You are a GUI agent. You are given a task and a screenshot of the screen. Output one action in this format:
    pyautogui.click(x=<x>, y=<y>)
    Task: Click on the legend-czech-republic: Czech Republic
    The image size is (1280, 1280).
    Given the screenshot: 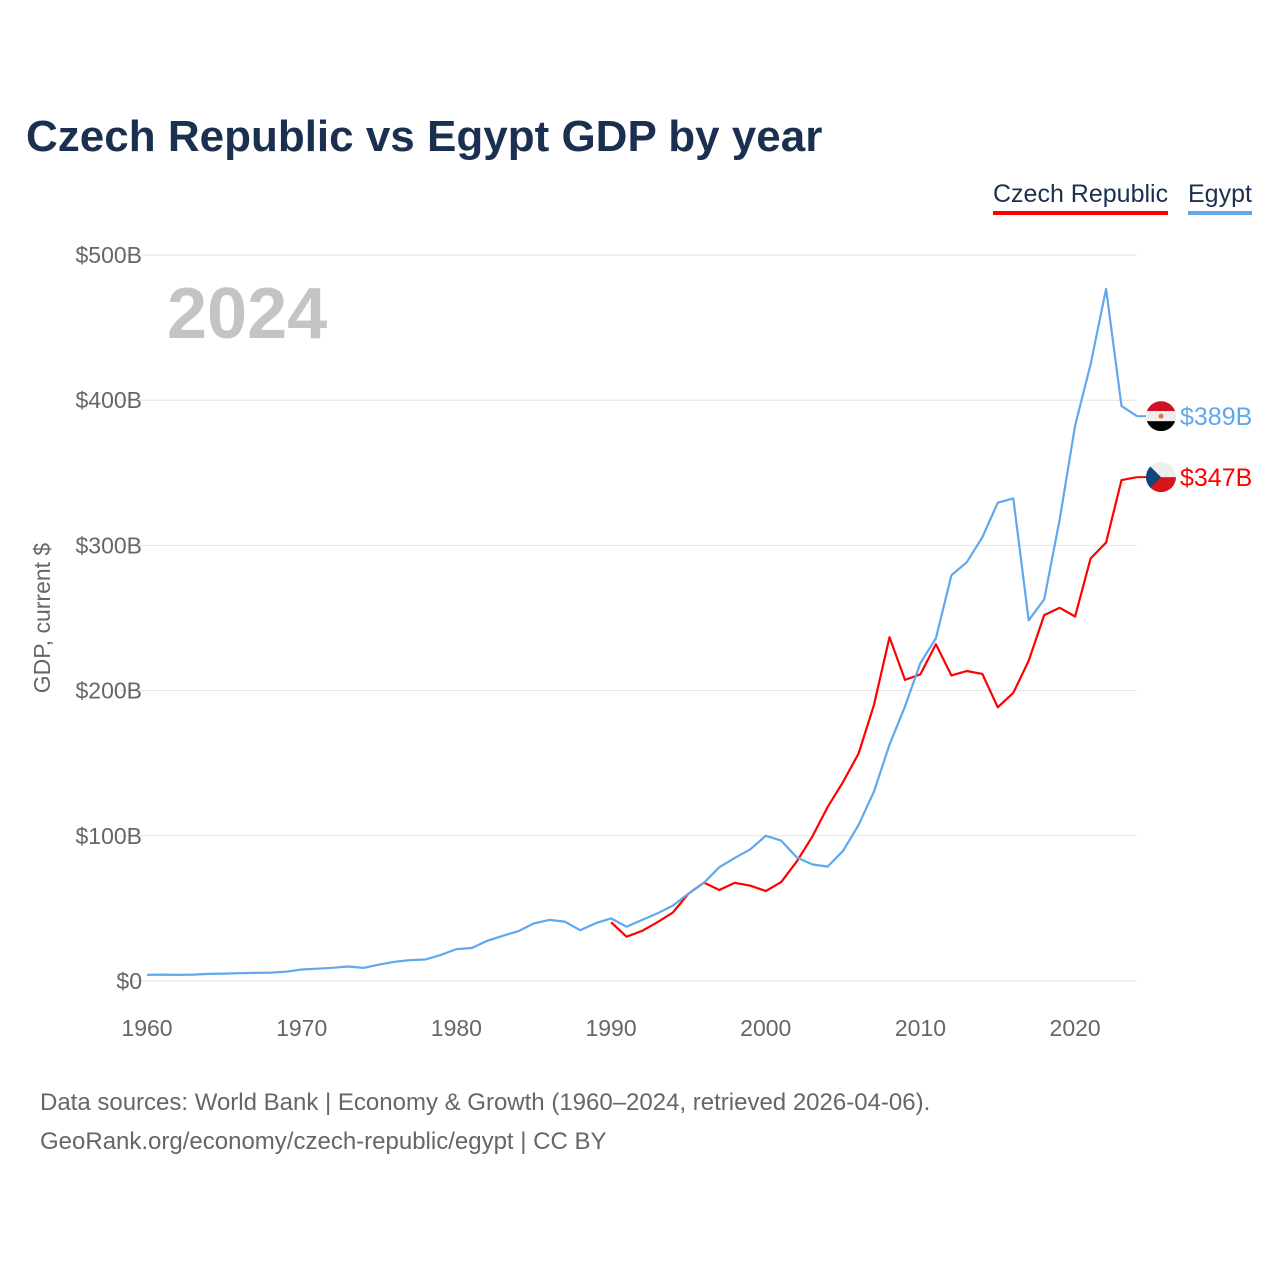 What is the action you would take?
    pyautogui.click(x=1081, y=197)
    